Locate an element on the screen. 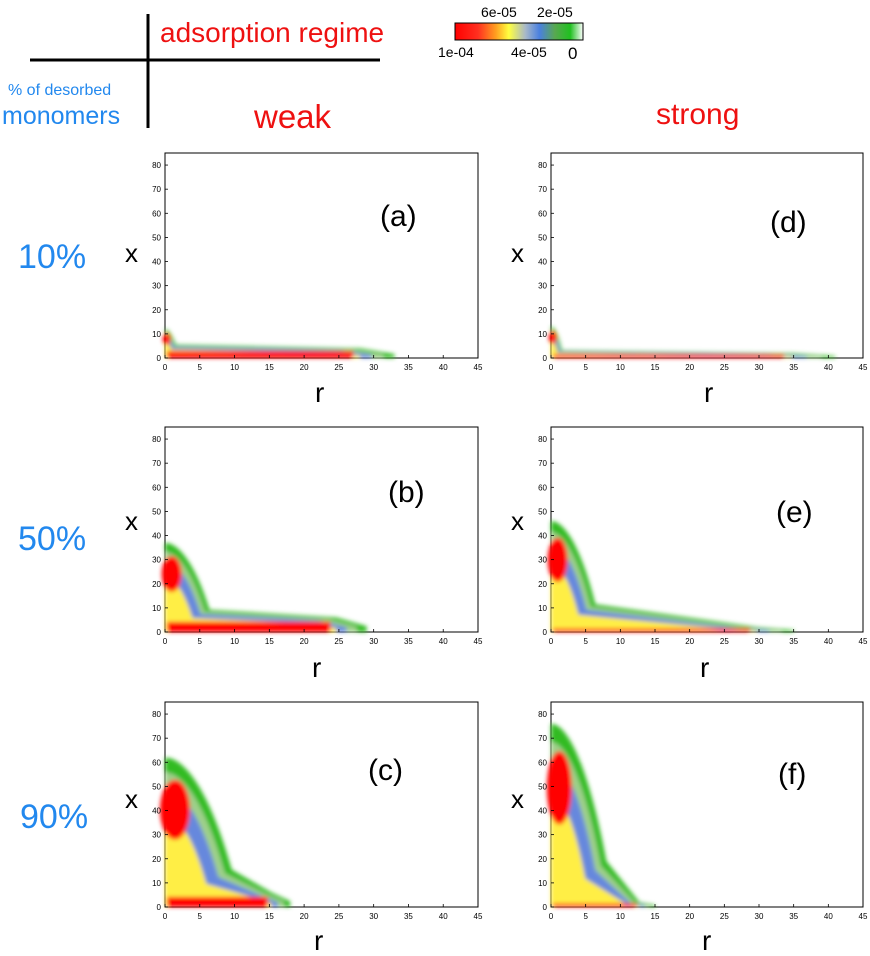 The width and height of the screenshot is (870, 956). panel-label: (b) is located at coordinates (406, 492).